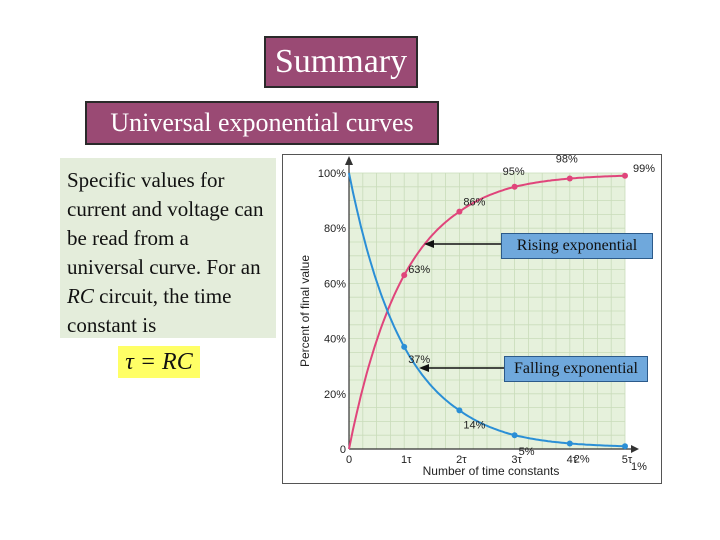  Describe the element at coordinates (639, 467) in the screenshot. I see `data-label: 1%` at that location.